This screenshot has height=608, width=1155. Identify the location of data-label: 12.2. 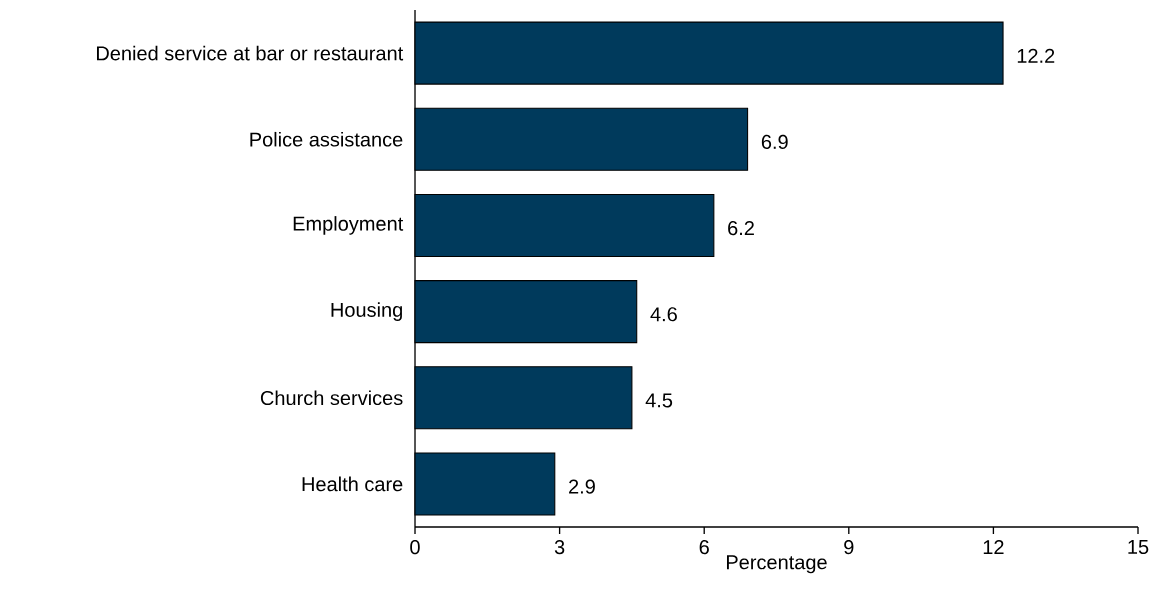
(1036, 55).